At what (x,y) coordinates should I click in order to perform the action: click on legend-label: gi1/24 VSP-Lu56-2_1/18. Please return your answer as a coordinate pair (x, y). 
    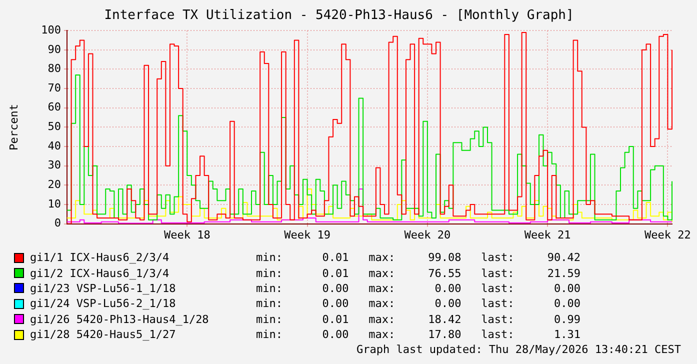
    Looking at the image, I should click on (103, 303).